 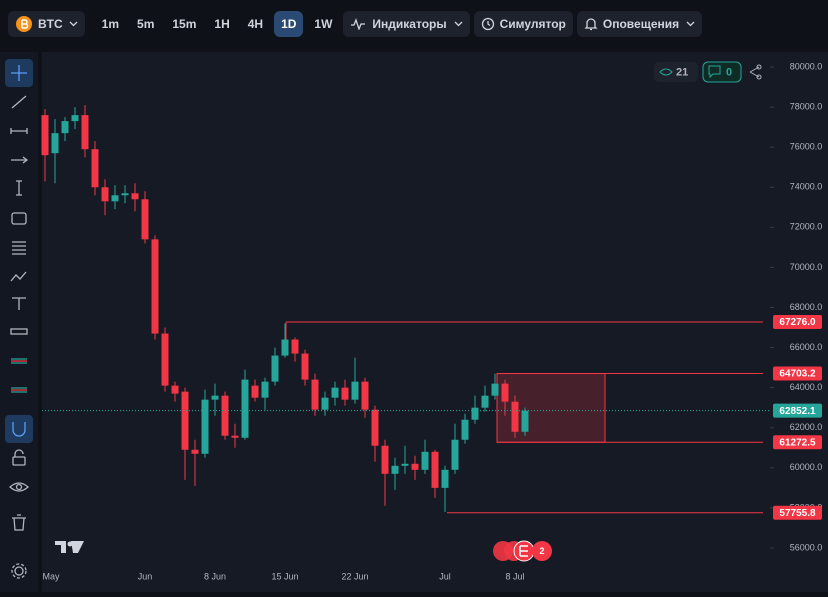 I want to click on simulator-button: Симулятор, so click(x=523, y=23).